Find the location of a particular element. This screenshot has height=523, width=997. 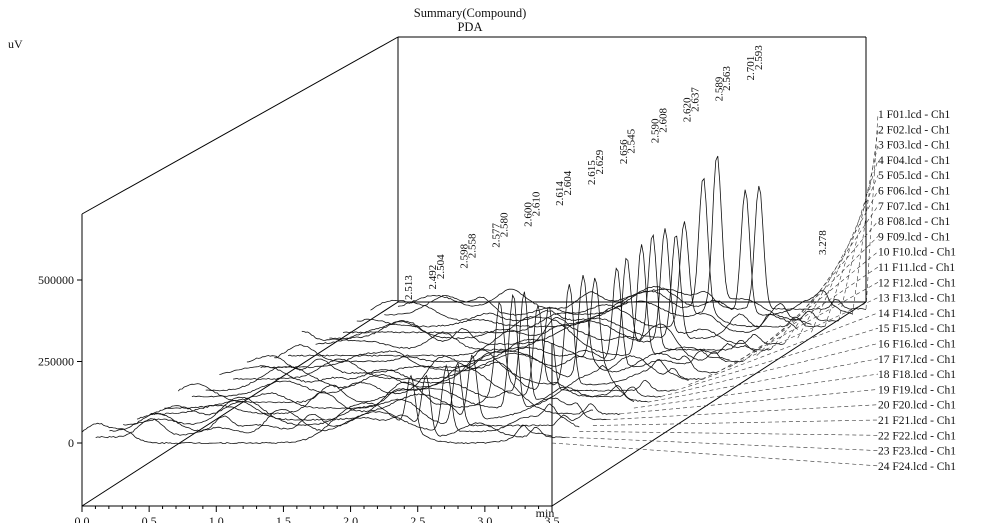

peak-label: 2.577 is located at coordinates (497, 234).